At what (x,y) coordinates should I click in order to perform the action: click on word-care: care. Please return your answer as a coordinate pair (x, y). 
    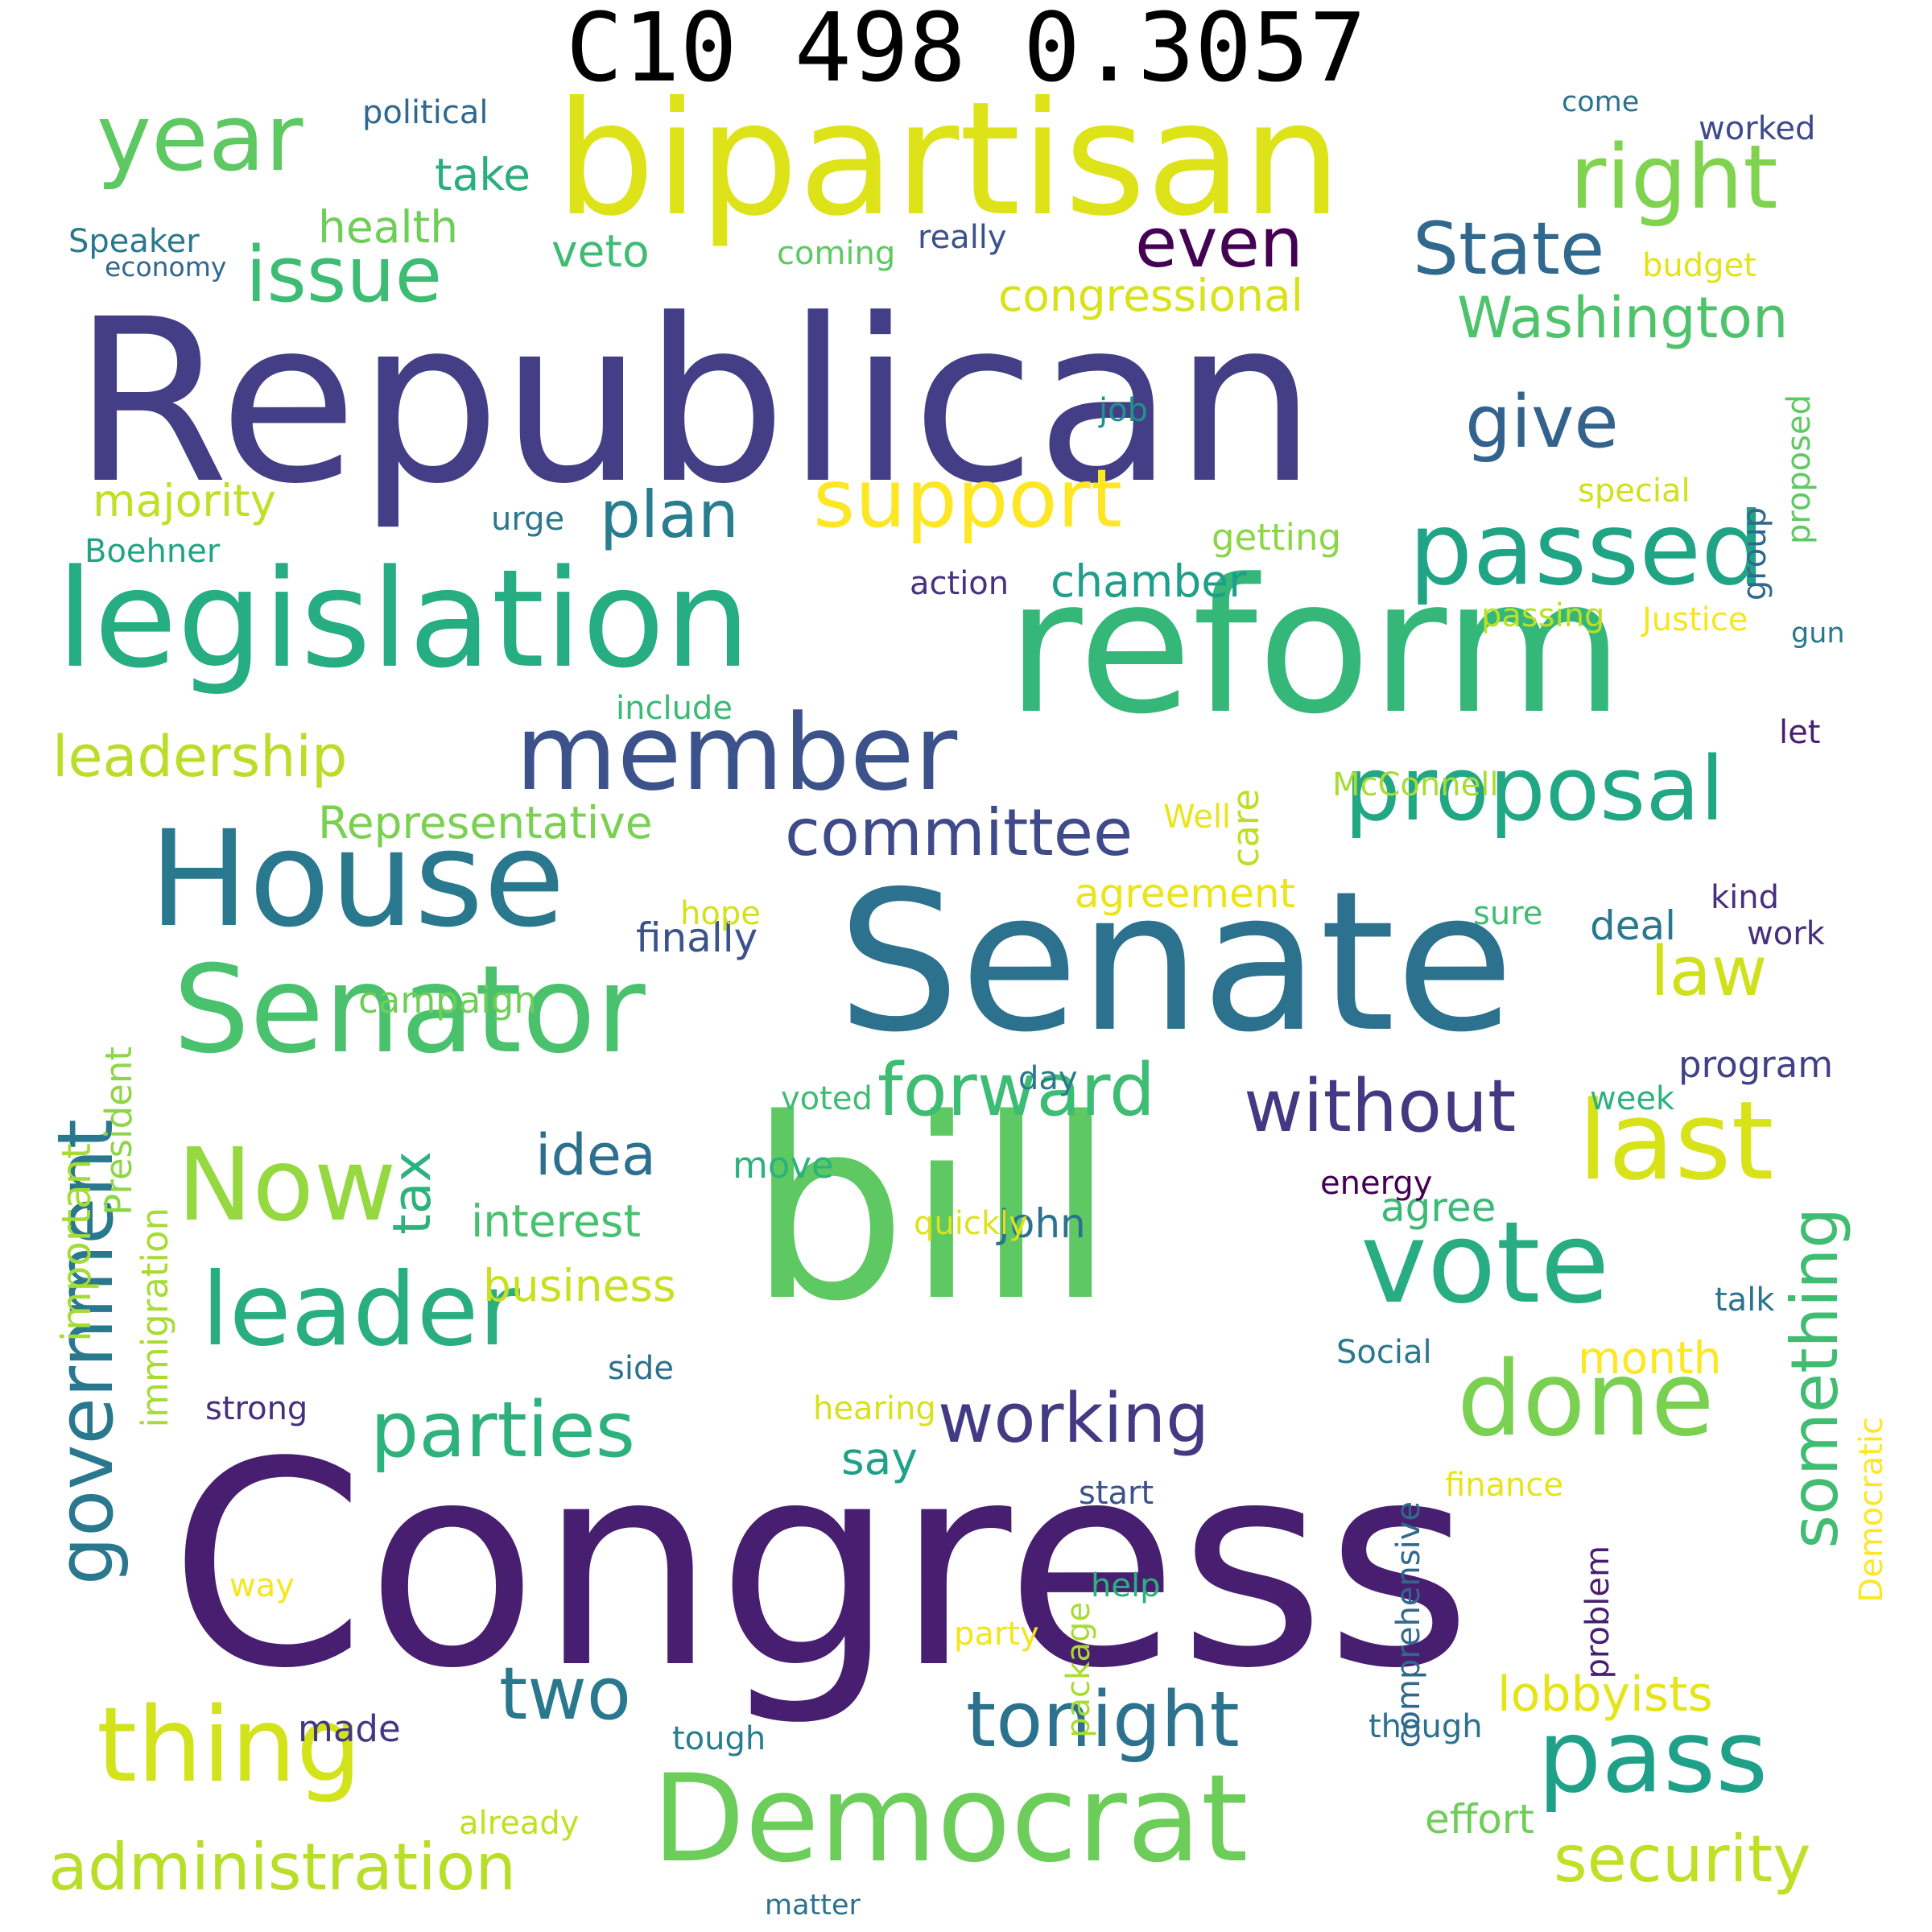
    Looking at the image, I should click on (1245, 828).